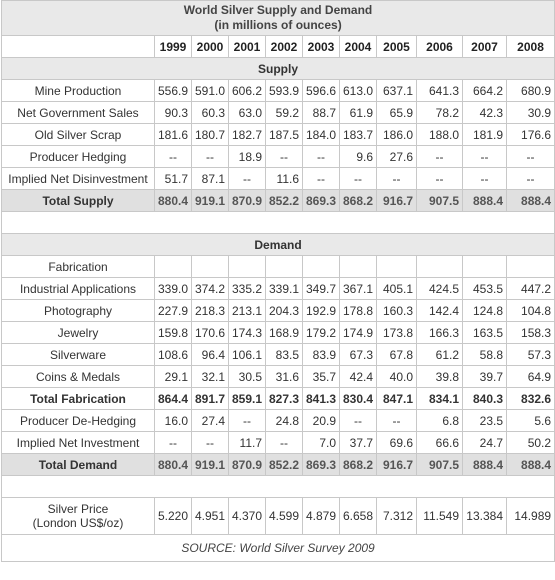 Image resolution: width=555 pixels, height=580 pixels. Describe the element at coordinates (78, 156) in the screenshot. I see `row-label: Producer Hedging` at that location.